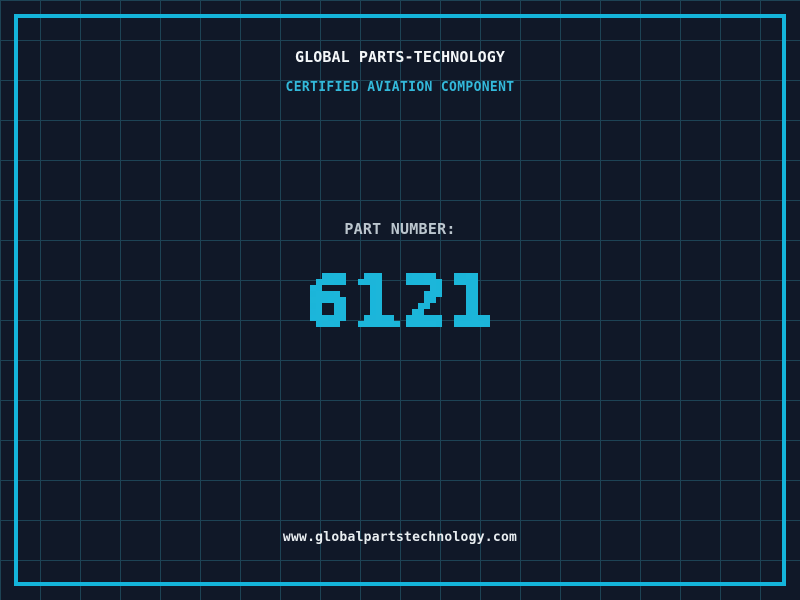 This screenshot has height=600, width=800. I want to click on part-number-display, so click(400, 300).